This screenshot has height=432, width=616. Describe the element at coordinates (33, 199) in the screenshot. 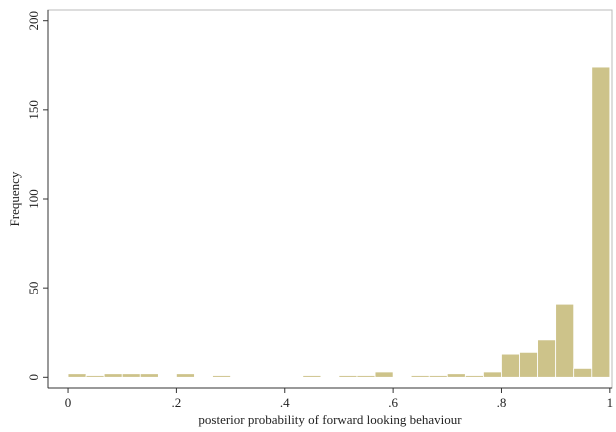

I see `y-tick-label: 100` at that location.